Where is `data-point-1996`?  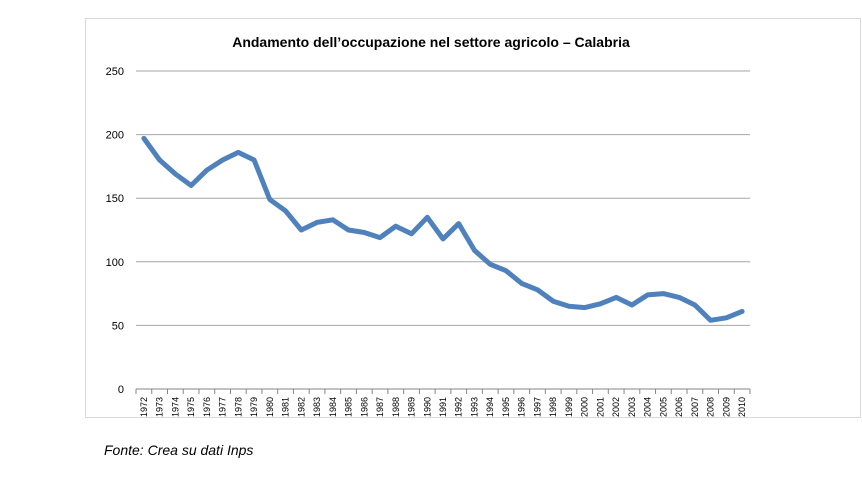 data-point-1996 is located at coordinates (522, 283).